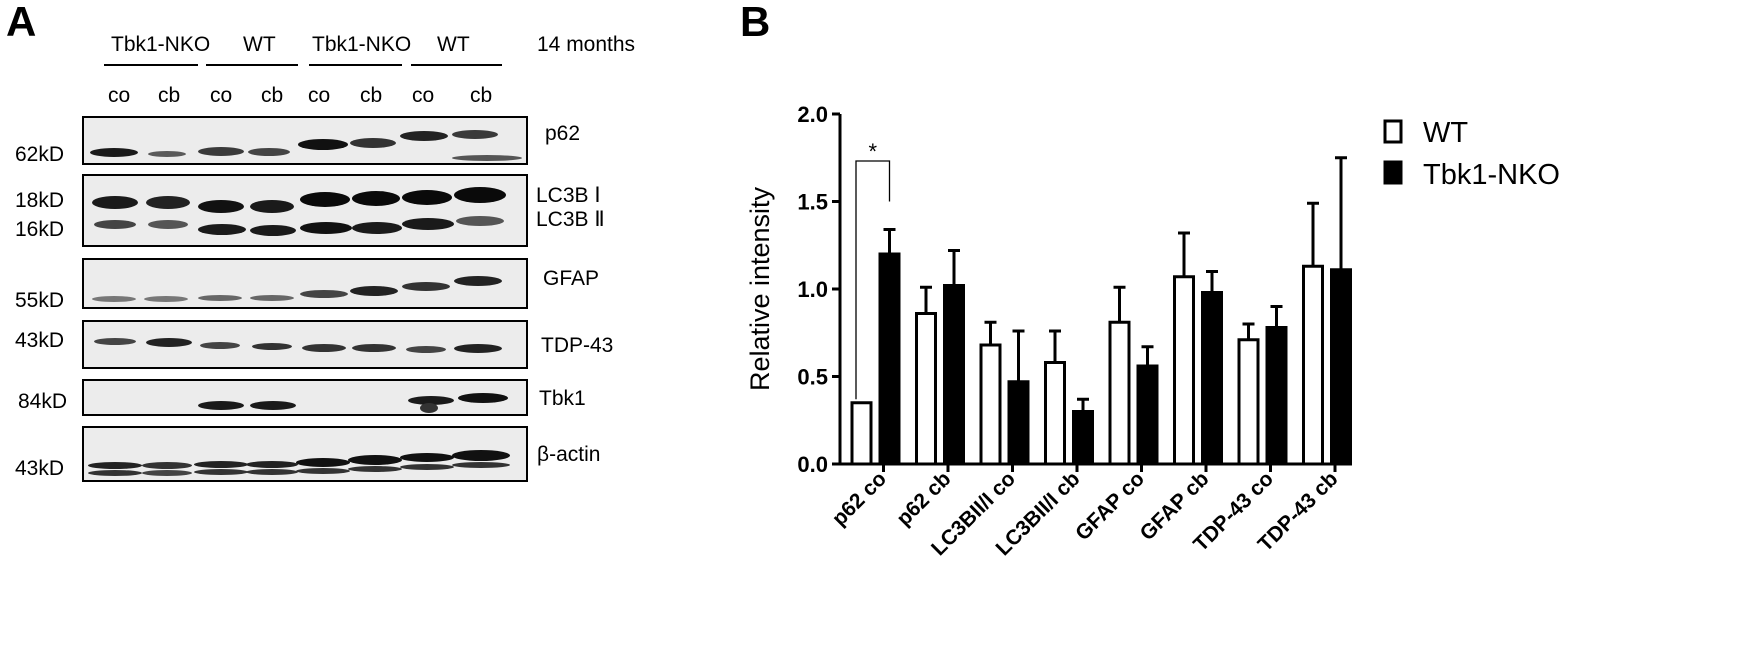 The image size is (1747, 658). I want to click on blot-lc3b-mw-2: 16kD, so click(40, 229).